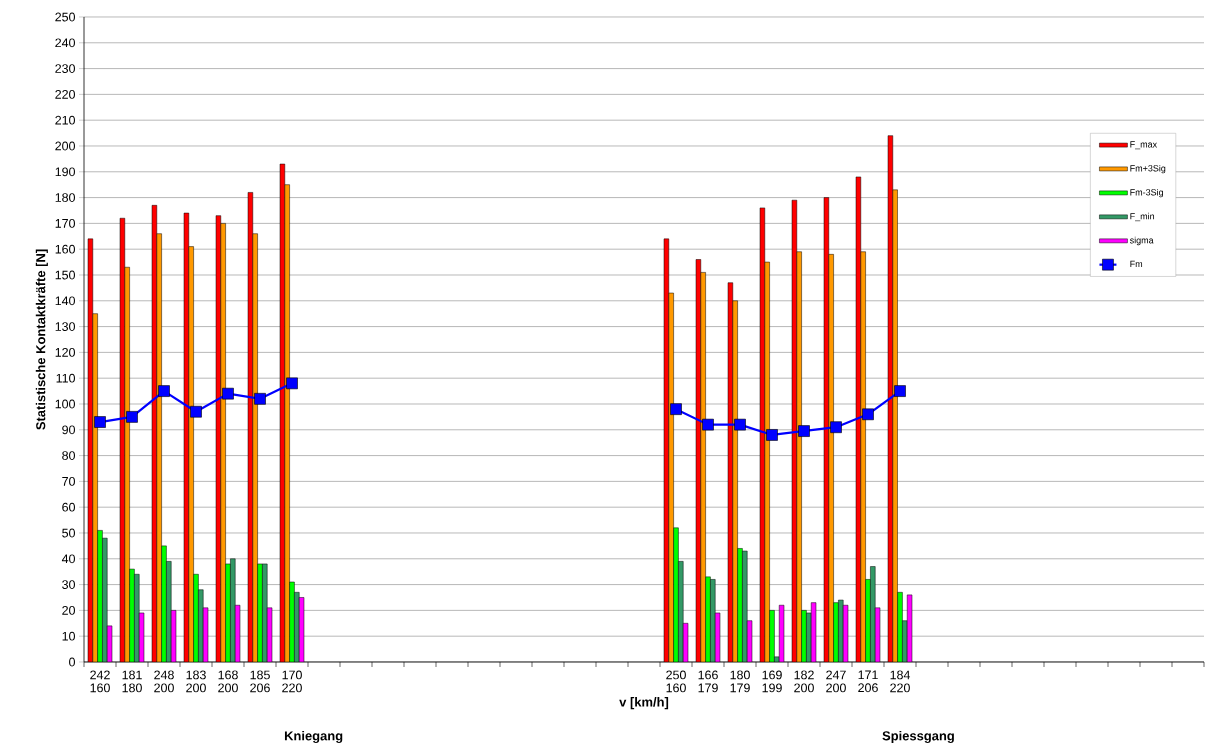 This screenshot has height=749, width=1205. I want to click on y-tick-label: 30, so click(68, 584).